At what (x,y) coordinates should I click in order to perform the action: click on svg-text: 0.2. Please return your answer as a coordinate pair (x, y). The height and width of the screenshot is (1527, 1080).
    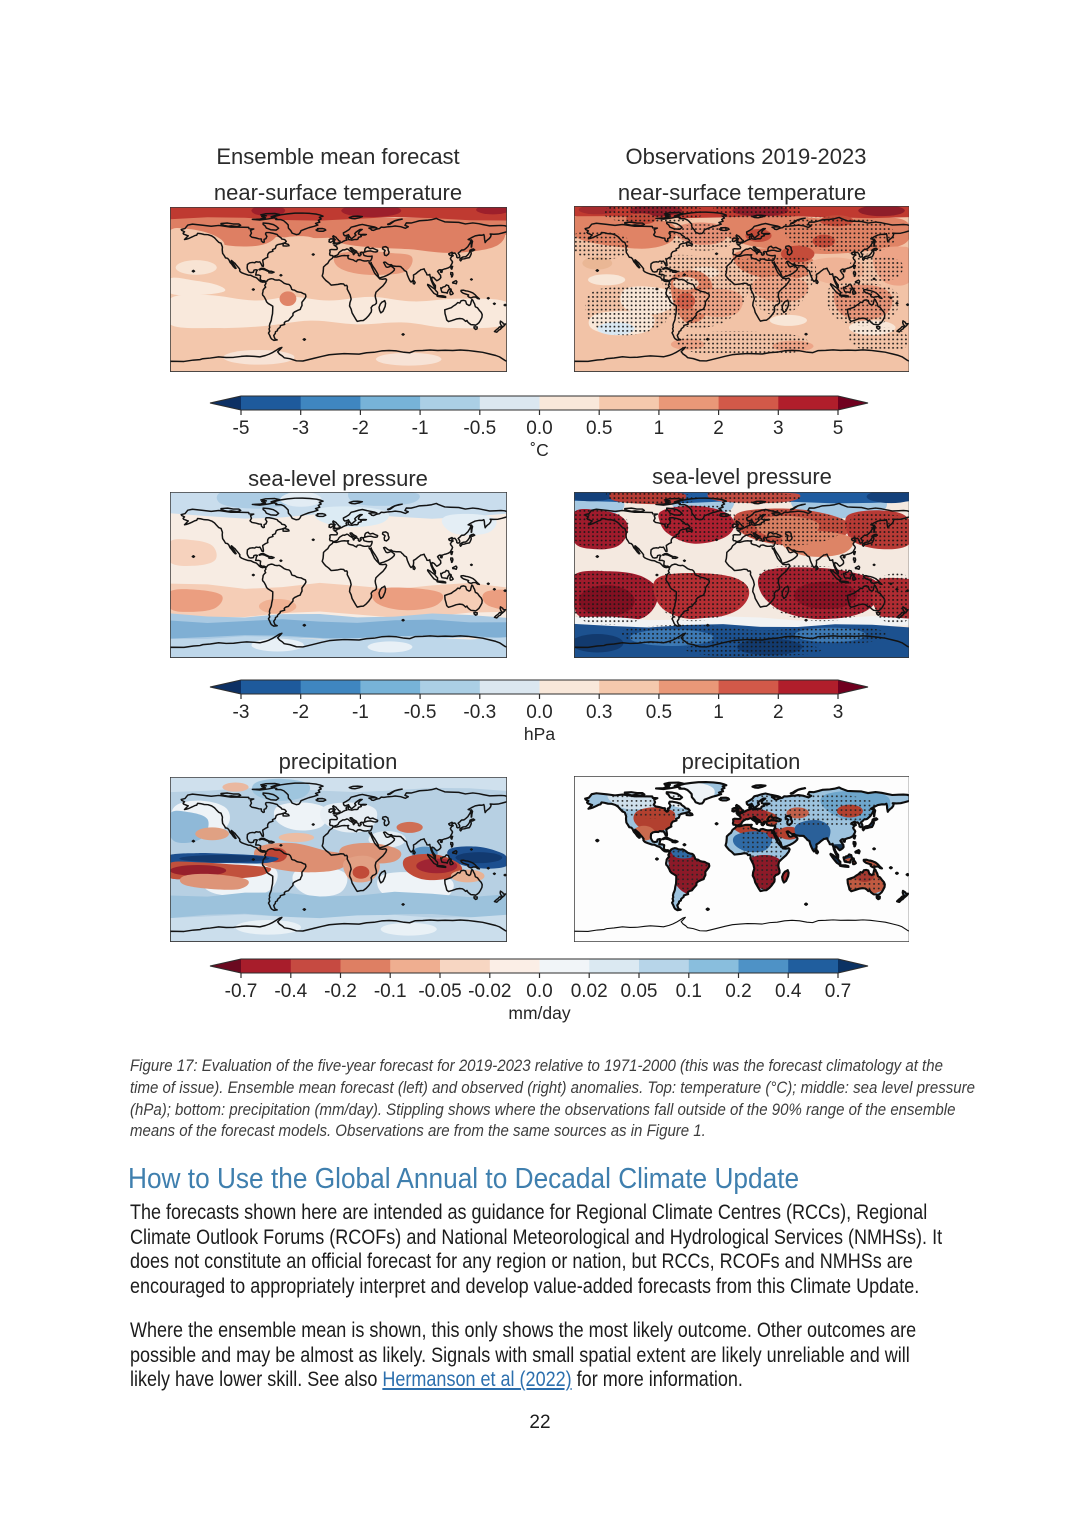
    Looking at the image, I should click on (738, 991).